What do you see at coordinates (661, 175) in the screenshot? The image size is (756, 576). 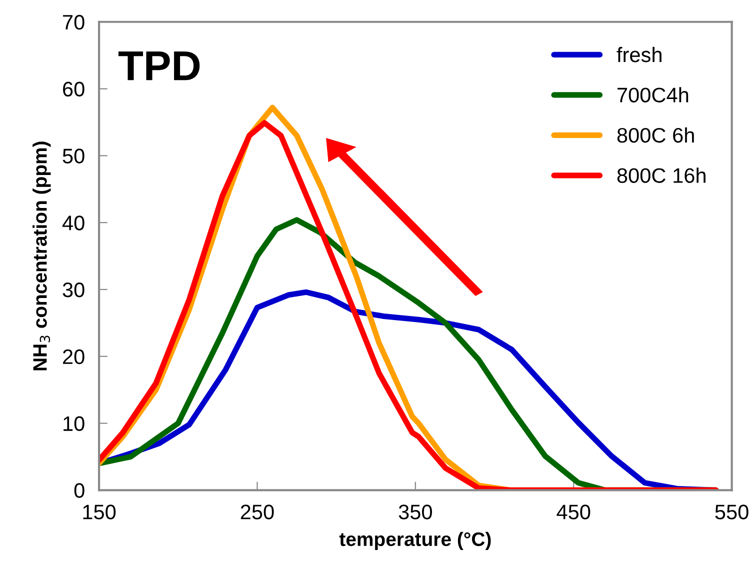 I see `legend-label: 800C 16h` at bounding box center [661, 175].